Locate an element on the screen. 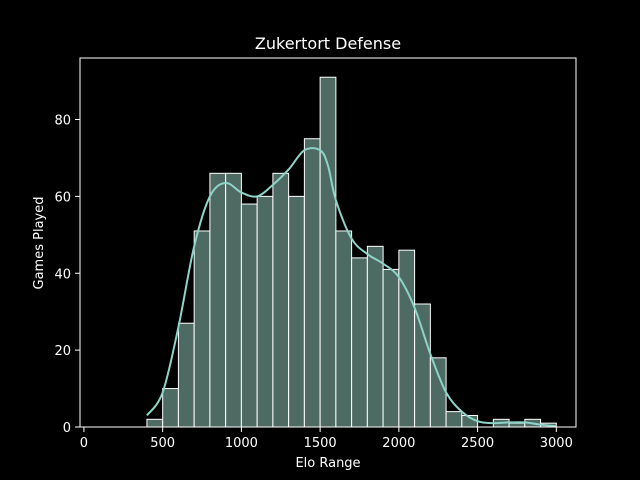 The height and width of the screenshot is (480, 640). chart-title: Zukertort Defense is located at coordinates (328, 43).